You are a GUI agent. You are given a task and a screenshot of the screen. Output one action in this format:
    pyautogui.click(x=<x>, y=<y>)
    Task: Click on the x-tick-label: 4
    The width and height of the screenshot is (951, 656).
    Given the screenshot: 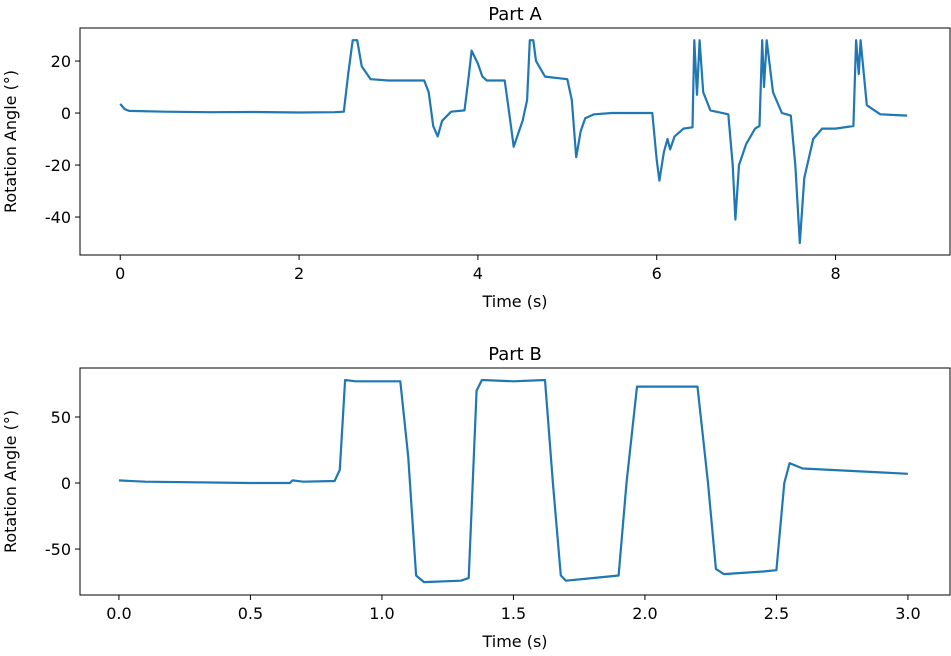 What is the action you would take?
    pyautogui.click(x=478, y=273)
    